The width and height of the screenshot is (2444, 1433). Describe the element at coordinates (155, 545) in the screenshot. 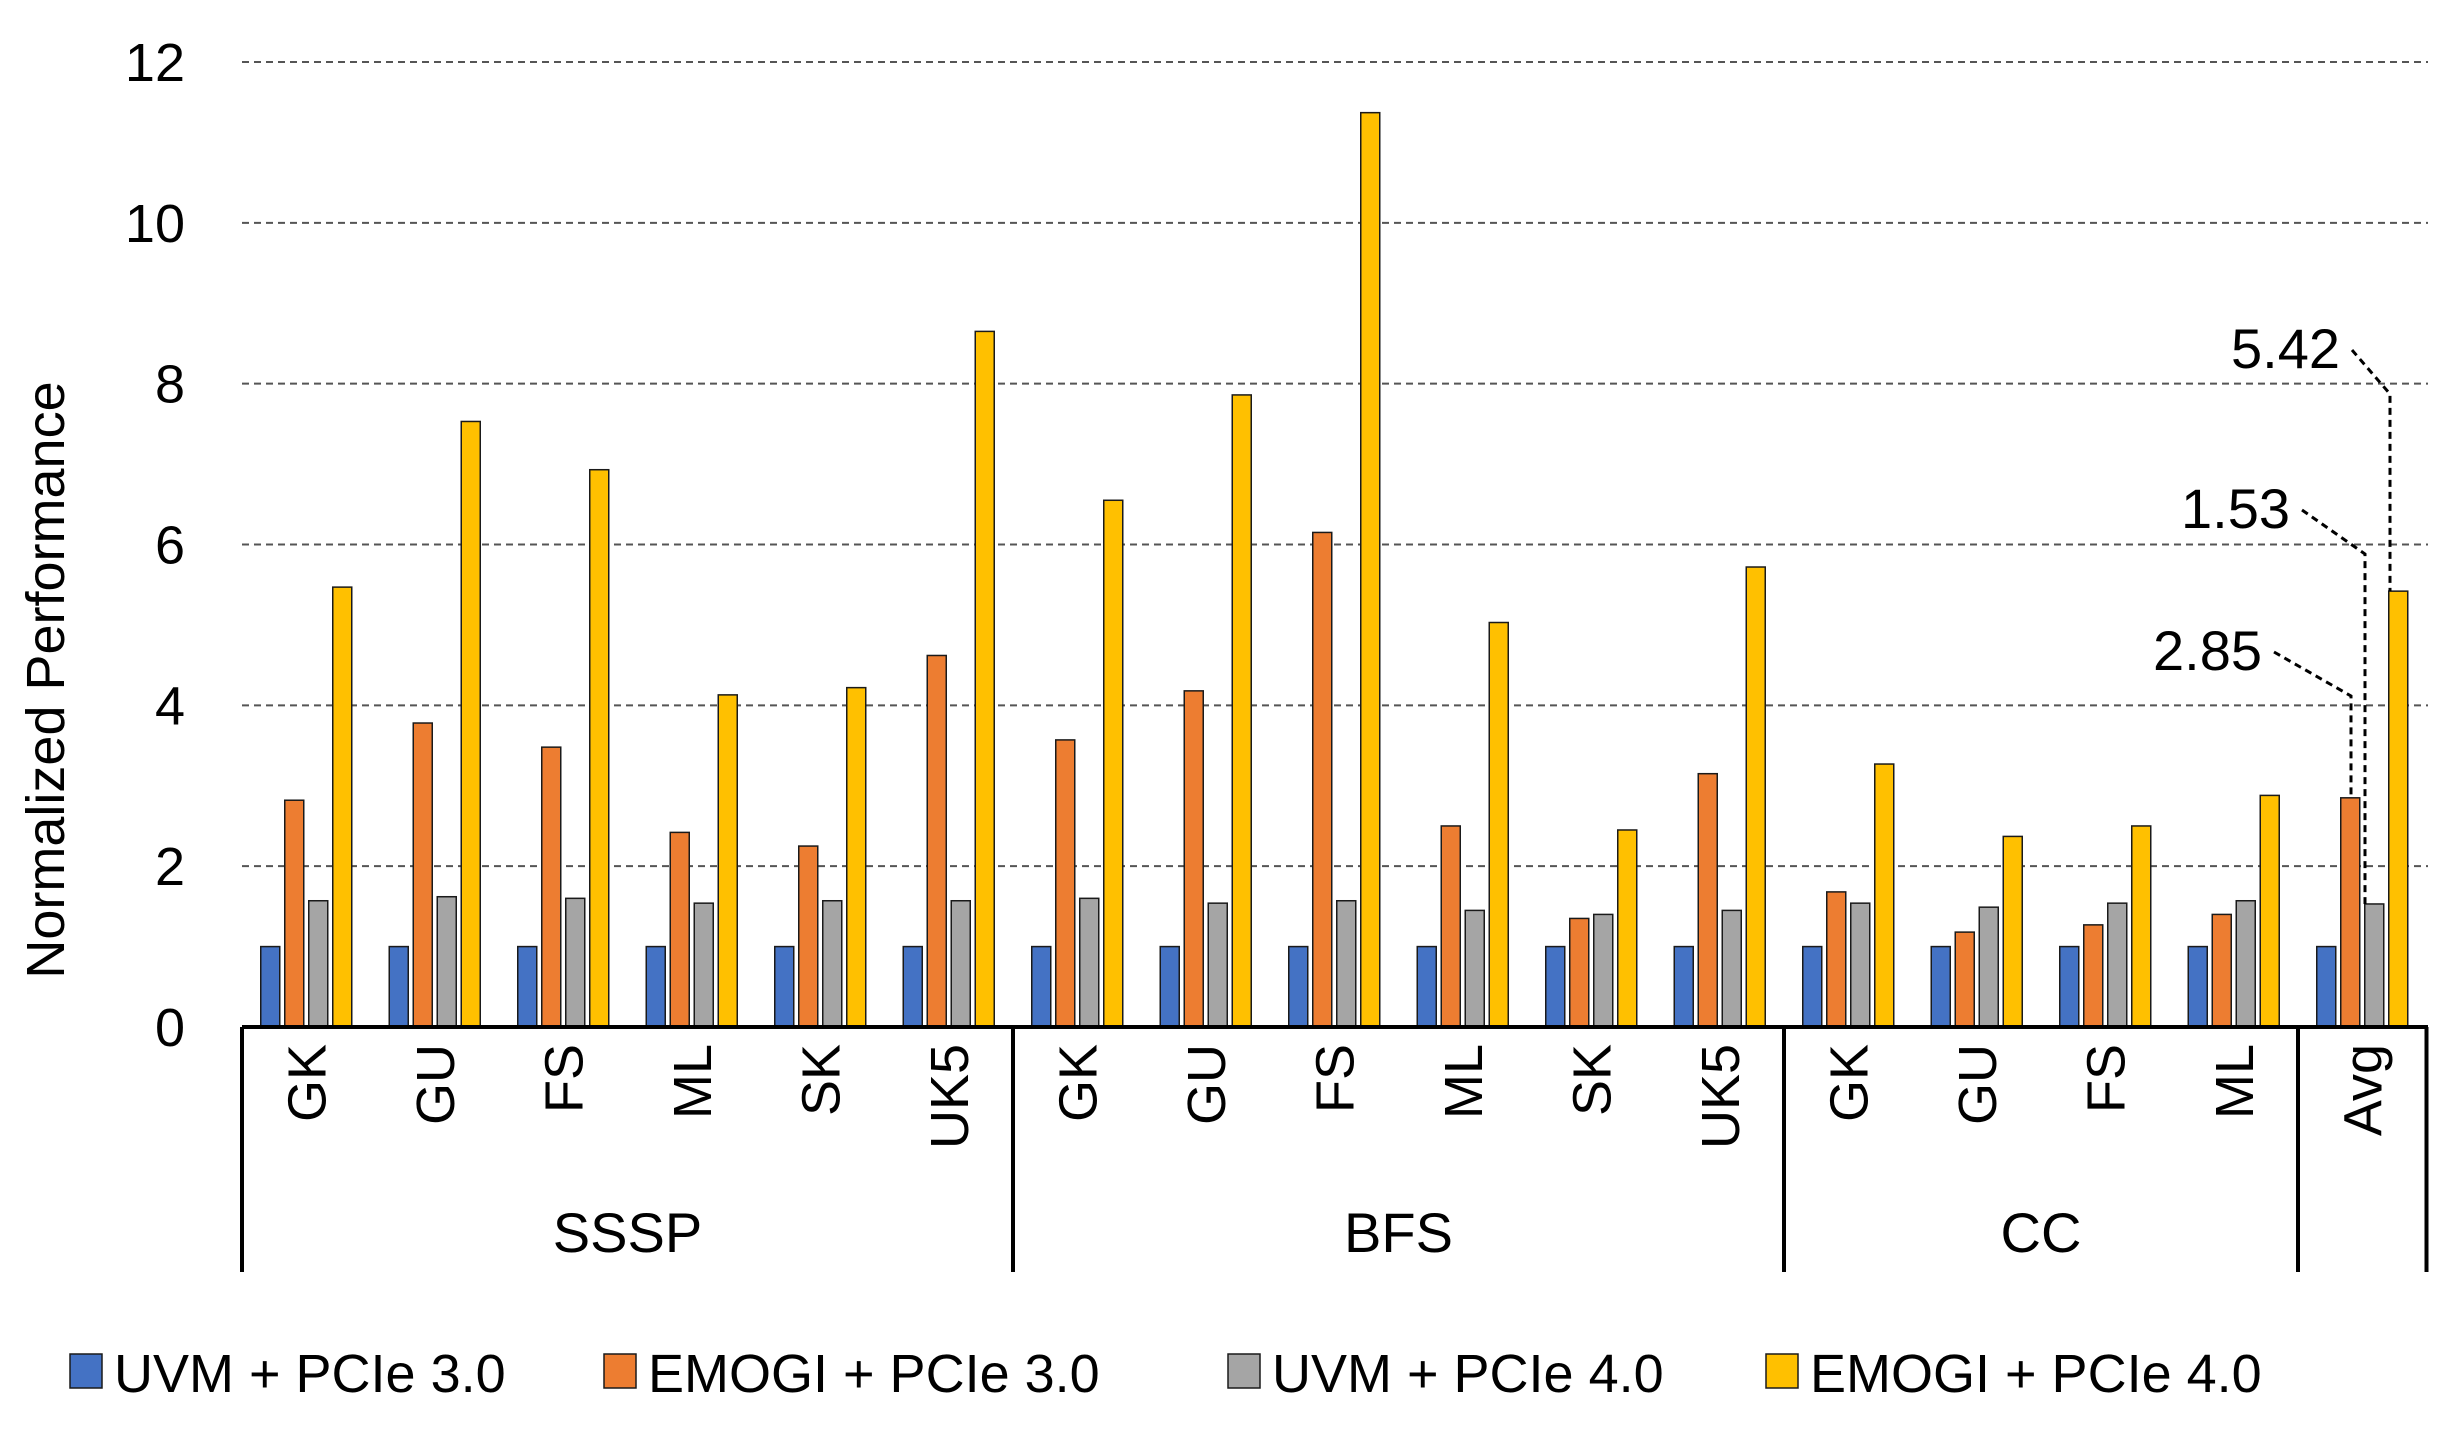

I see `y-axis-ticks: 0 2 4 6 8 10 12` at that location.